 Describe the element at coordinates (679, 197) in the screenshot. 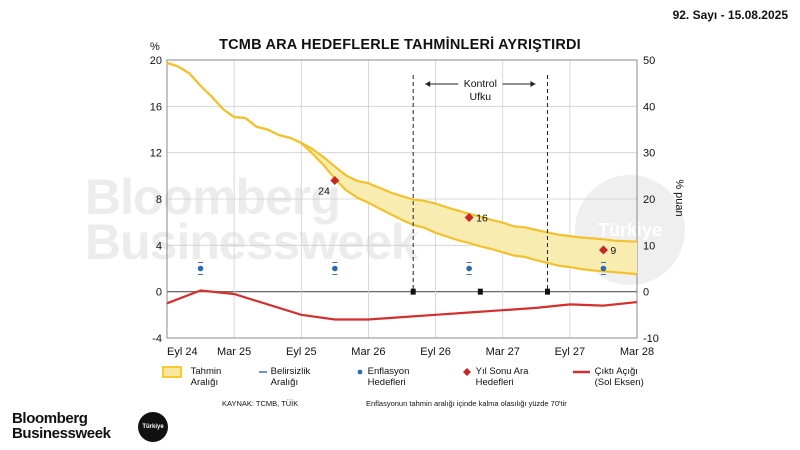

I see `y-axis-right-label: % puan` at that location.